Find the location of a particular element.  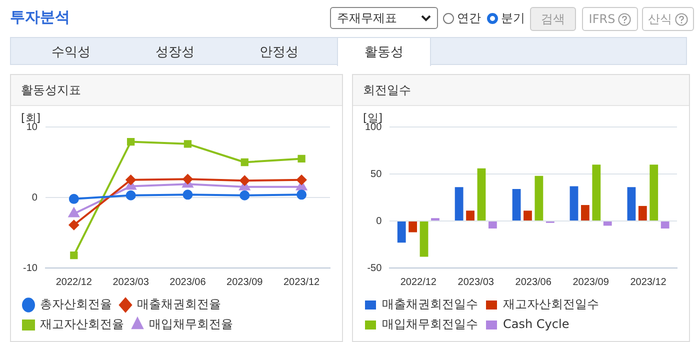

legend-label: 재고자산회전율 is located at coordinates (82, 324).